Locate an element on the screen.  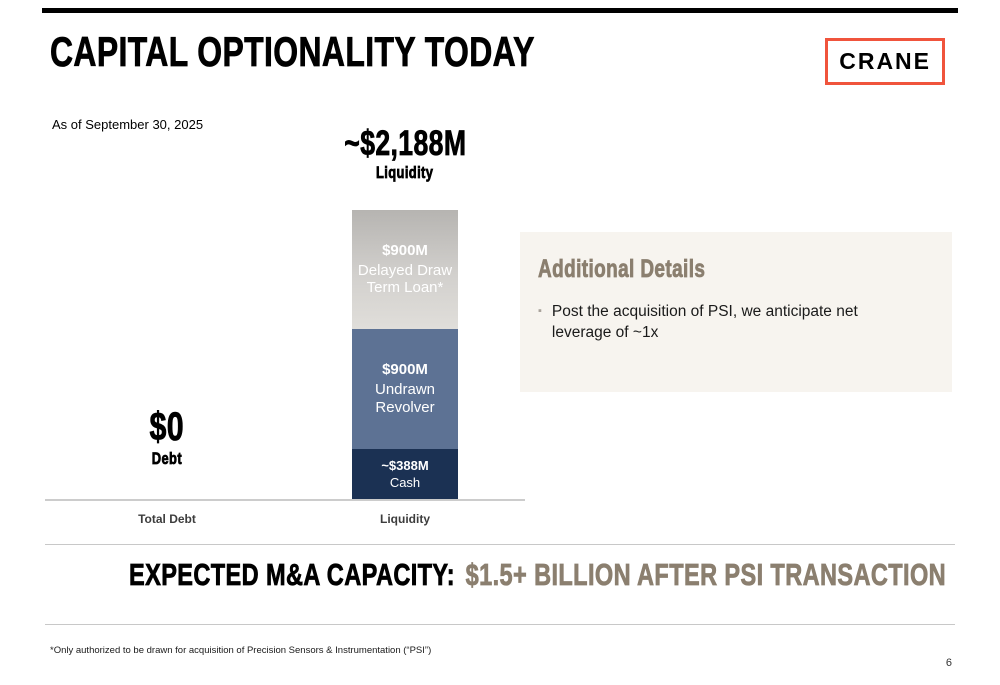
bar-segment-delayed-draw-term-loan: $900M Delayed Draw Term Loan* is located at coordinates (405, 270).